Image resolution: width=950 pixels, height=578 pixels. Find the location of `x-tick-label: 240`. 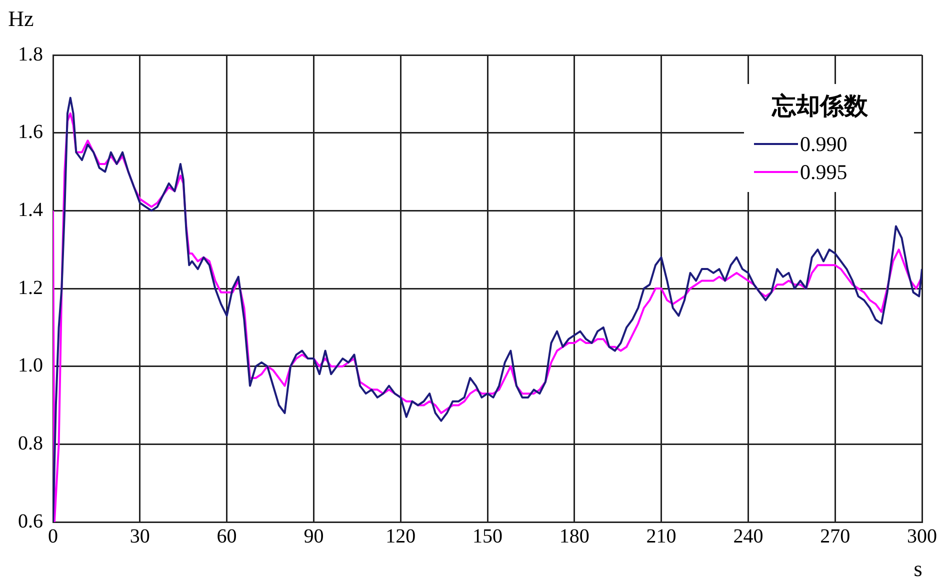

x-tick-label: 240 is located at coordinates (748, 536).